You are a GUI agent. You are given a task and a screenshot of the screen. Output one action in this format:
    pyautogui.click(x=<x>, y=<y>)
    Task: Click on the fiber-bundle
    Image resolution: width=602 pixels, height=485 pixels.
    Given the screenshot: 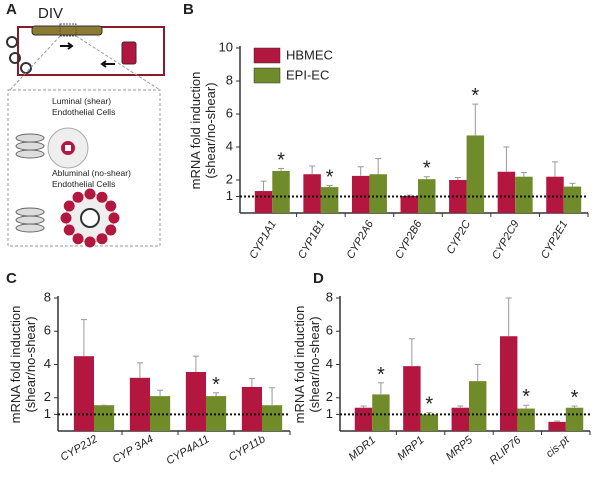 What is the action you would take?
    pyautogui.click(x=30, y=183)
    